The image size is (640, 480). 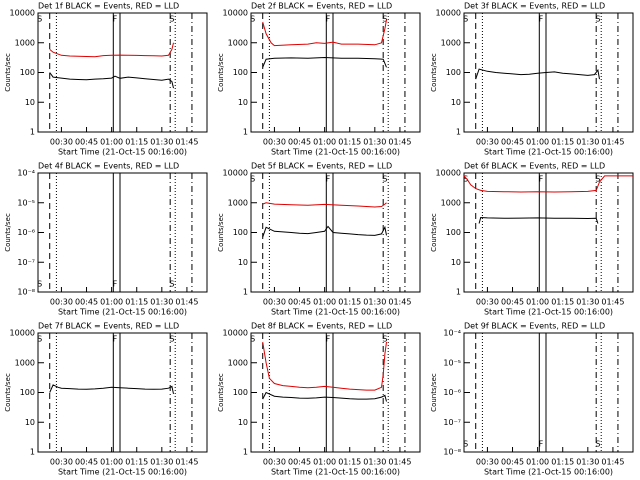 I want to click on chart-title: Det 8f BLACK = Events, RED = LLD, so click(x=321, y=326).